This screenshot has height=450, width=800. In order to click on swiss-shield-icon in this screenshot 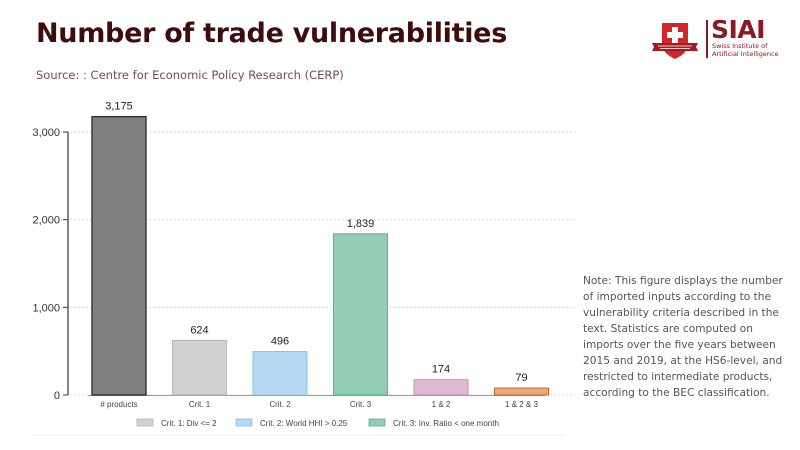, I will do `click(675, 41)`.